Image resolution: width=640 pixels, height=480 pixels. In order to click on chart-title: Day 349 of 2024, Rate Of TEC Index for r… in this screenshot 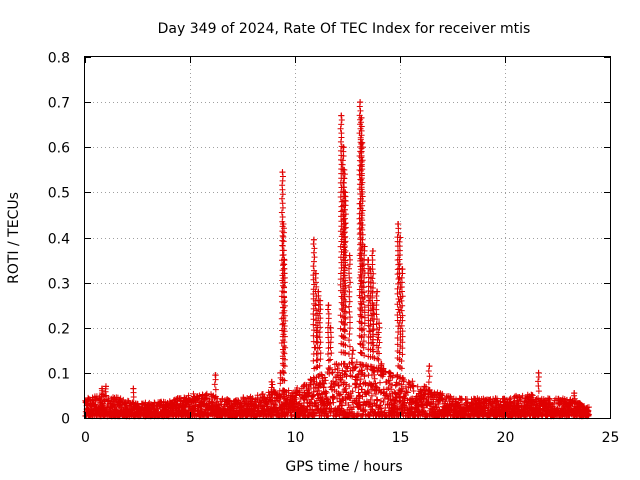, I will do `click(344, 29)`.